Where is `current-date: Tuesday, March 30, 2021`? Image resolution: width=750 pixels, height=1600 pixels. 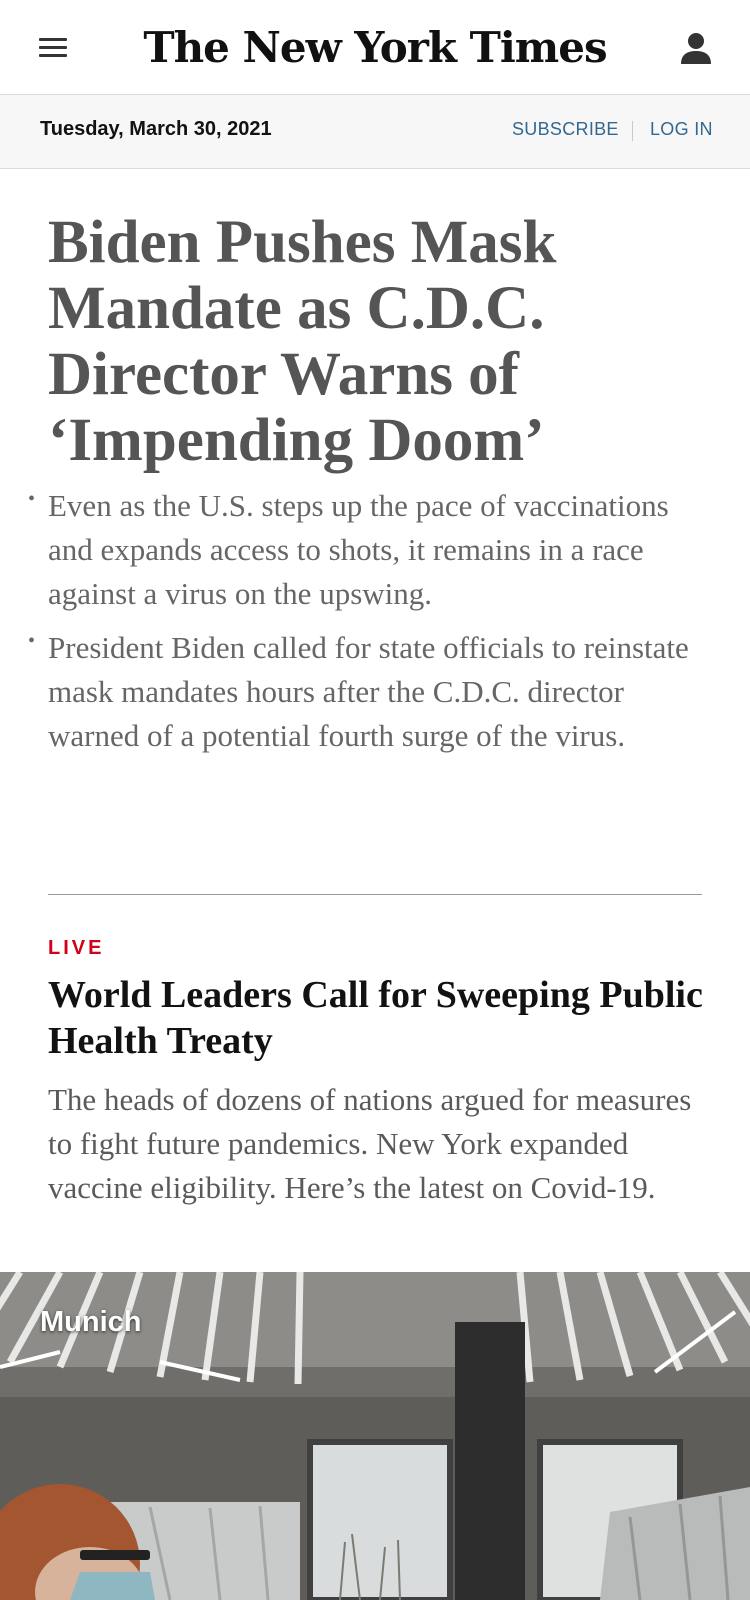 current-date: Tuesday, March 30, 2021 is located at coordinates (156, 129).